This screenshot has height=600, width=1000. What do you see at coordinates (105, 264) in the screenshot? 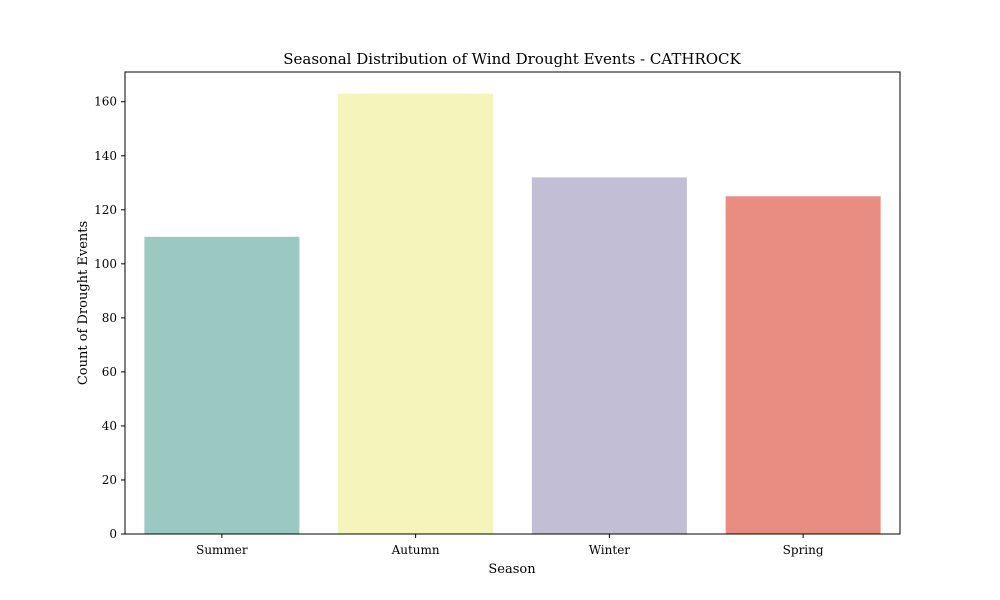
I see `y-tick-label: 100` at bounding box center [105, 264].